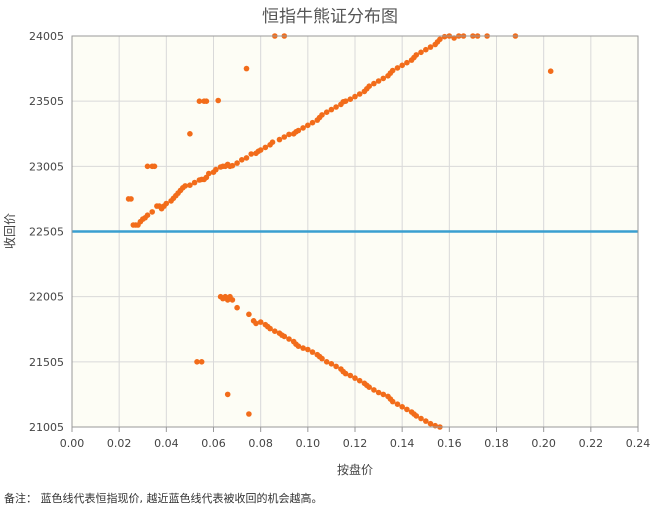  I want to click on y-tick-label: 22005, so click(46, 297).